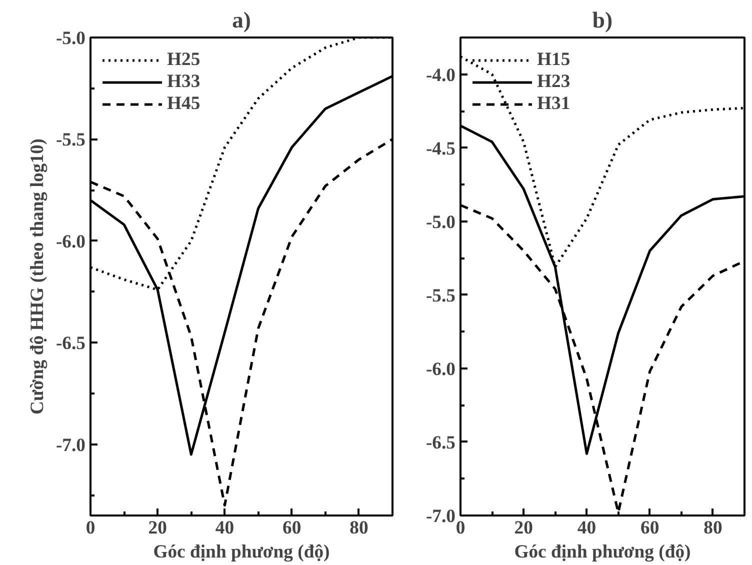 This screenshot has width=752, height=565. Describe the element at coordinates (183, 104) in the screenshot. I see `legend-label: H45` at that location.